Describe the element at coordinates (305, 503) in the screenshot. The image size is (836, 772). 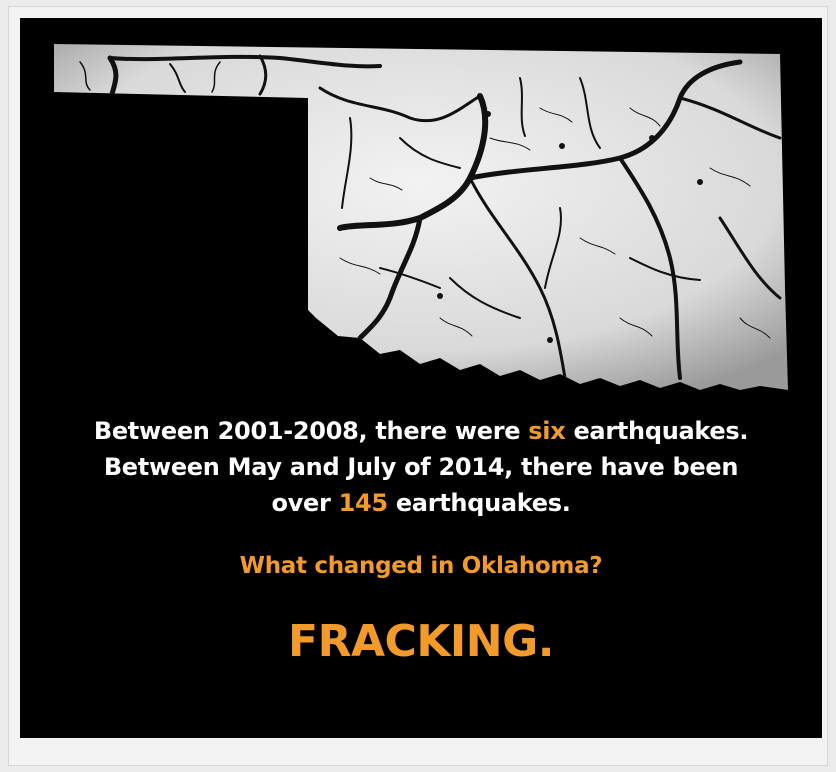
I see `line3-before: over` at that location.